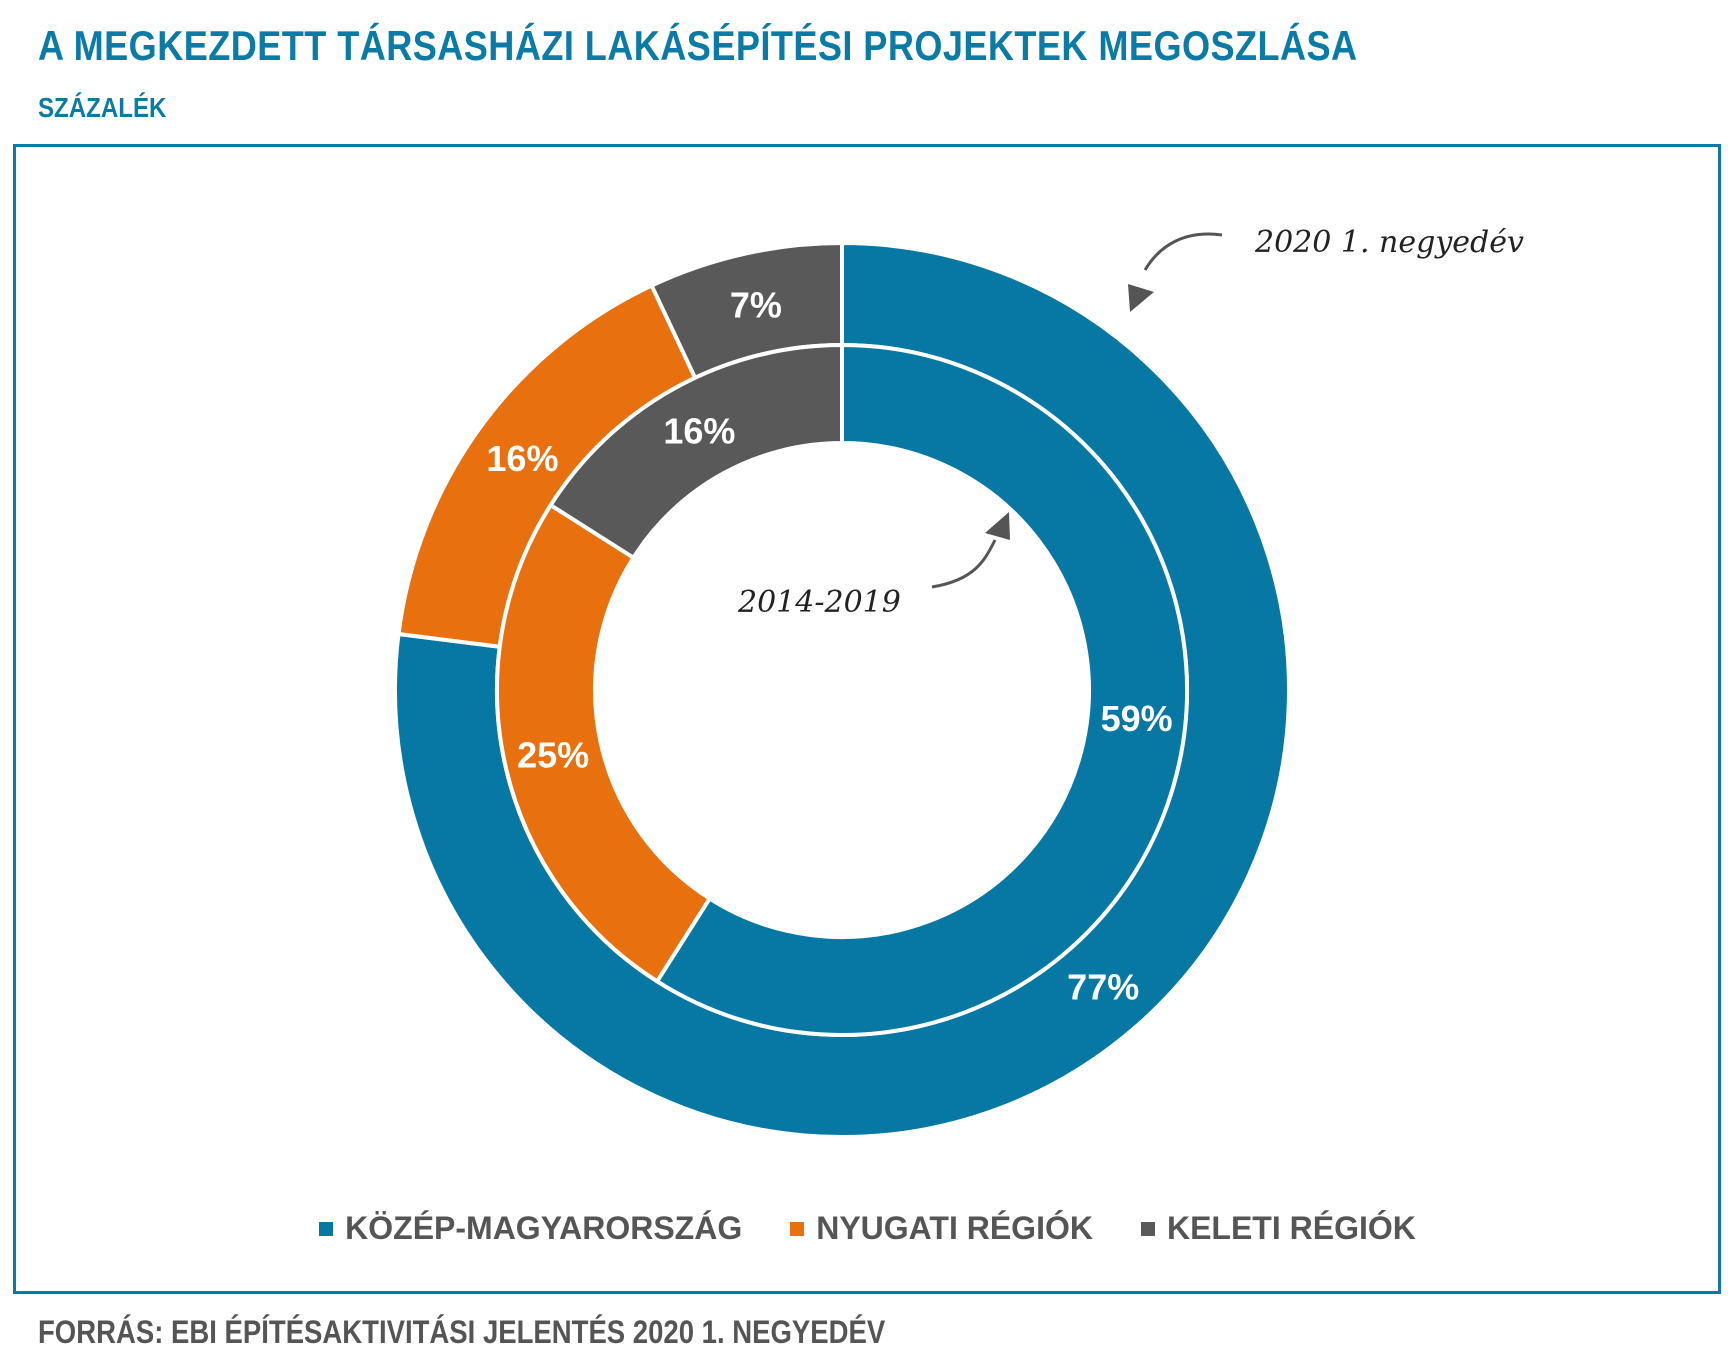 This screenshot has width=1735, height=1370. What do you see at coordinates (326, 1228) in the screenshot?
I see `legend-swatch-kozep-magyarorszag` at bounding box center [326, 1228].